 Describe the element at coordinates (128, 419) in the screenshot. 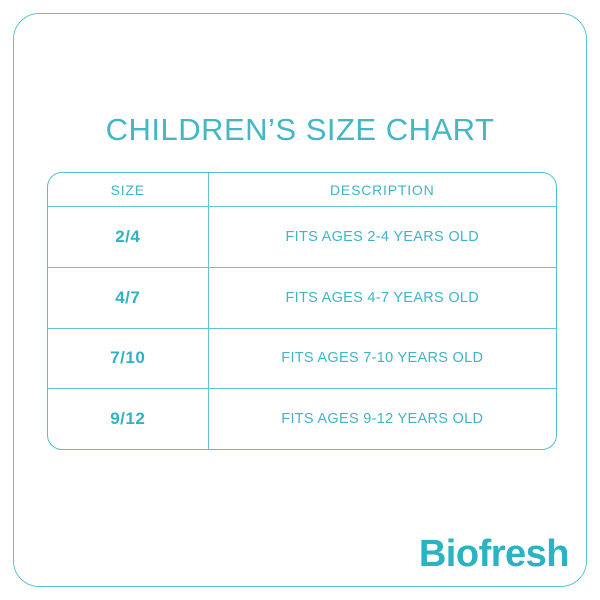

I see `size-value: 9/12` at that location.